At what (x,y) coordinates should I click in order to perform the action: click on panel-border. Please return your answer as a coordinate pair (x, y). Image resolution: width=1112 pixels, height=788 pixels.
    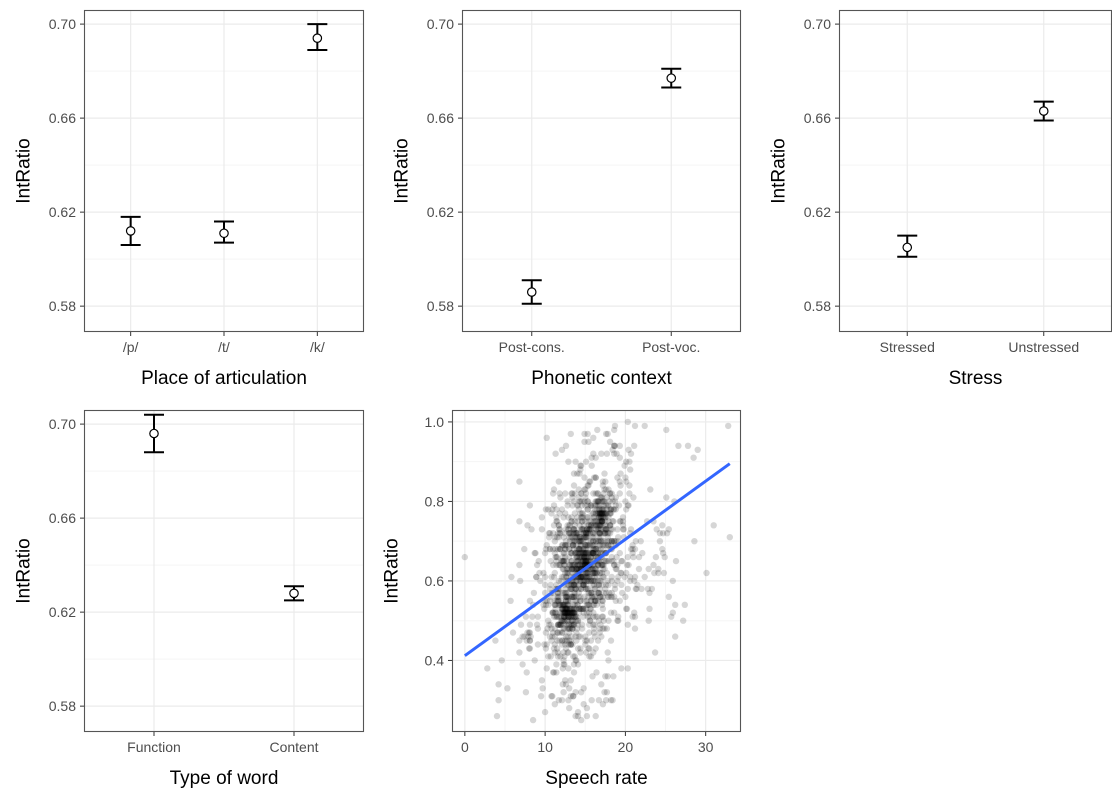
    Looking at the image, I should click on (596, 571).